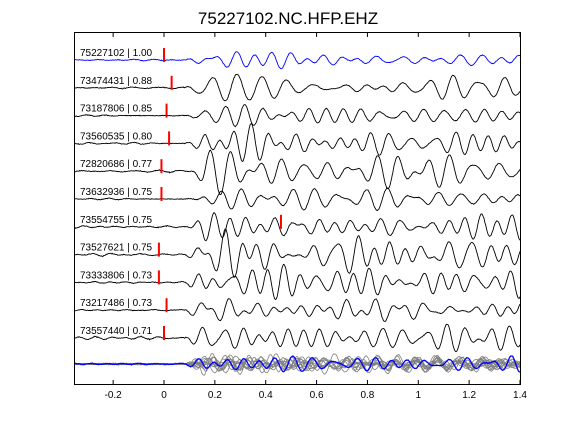  Describe the element at coordinates (288, 18) in the screenshot. I see `chart-title: 75227102.NC.HFP.EHZ` at that location.